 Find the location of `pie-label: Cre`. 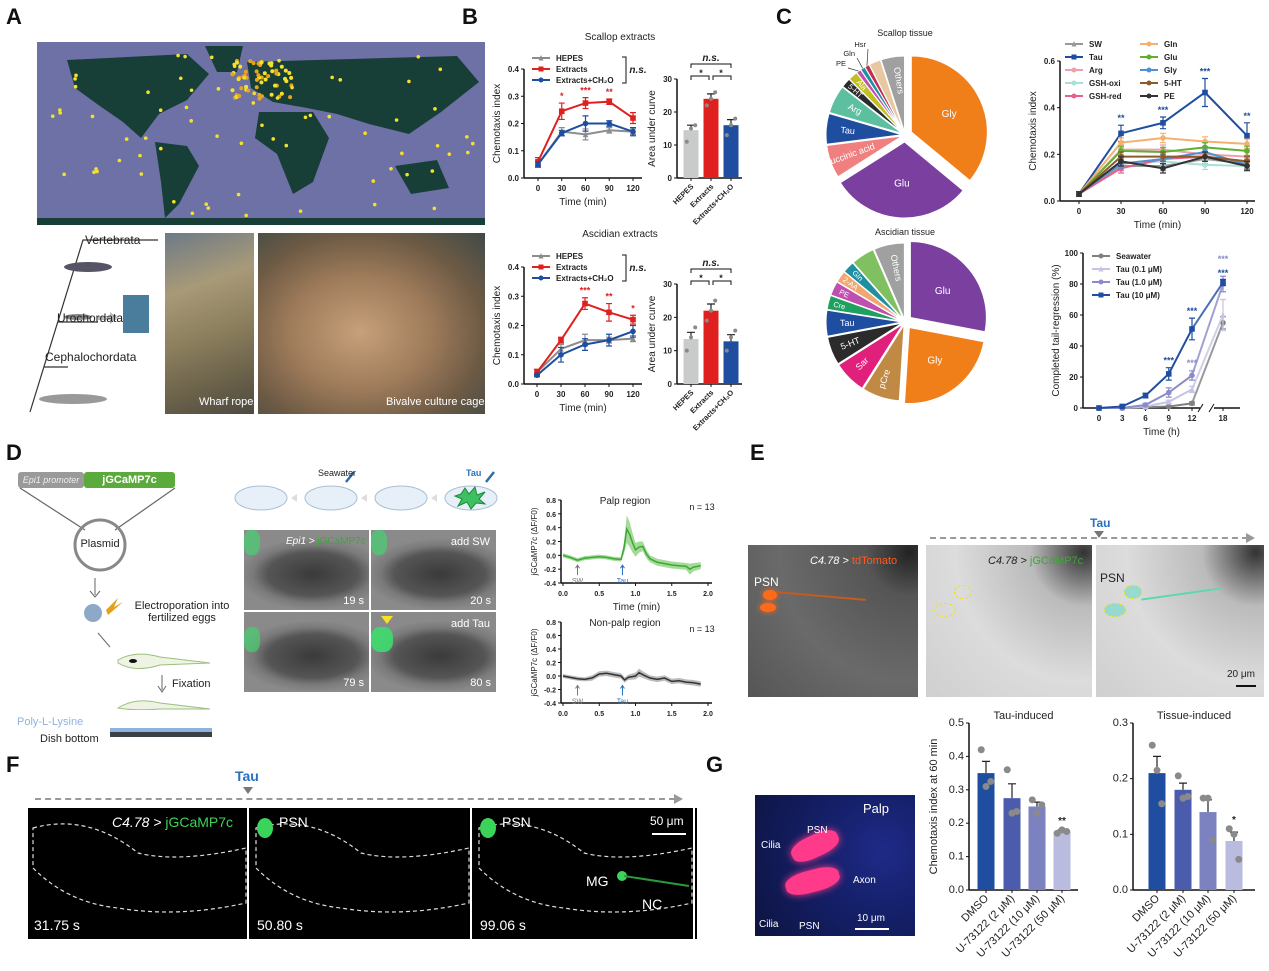

pie-label: Cre is located at coordinates (839, 306).